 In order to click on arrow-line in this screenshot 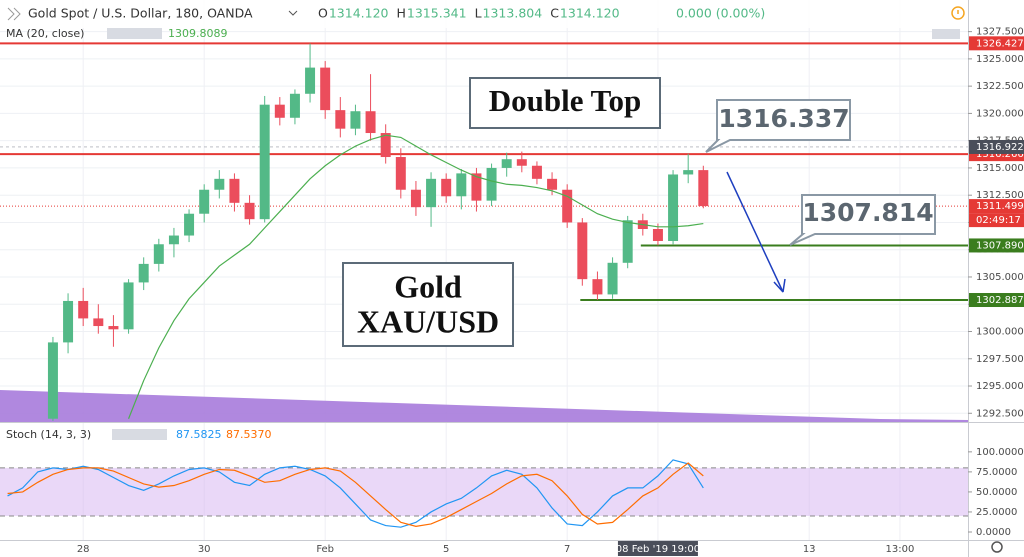, I will do `click(755, 232)`.